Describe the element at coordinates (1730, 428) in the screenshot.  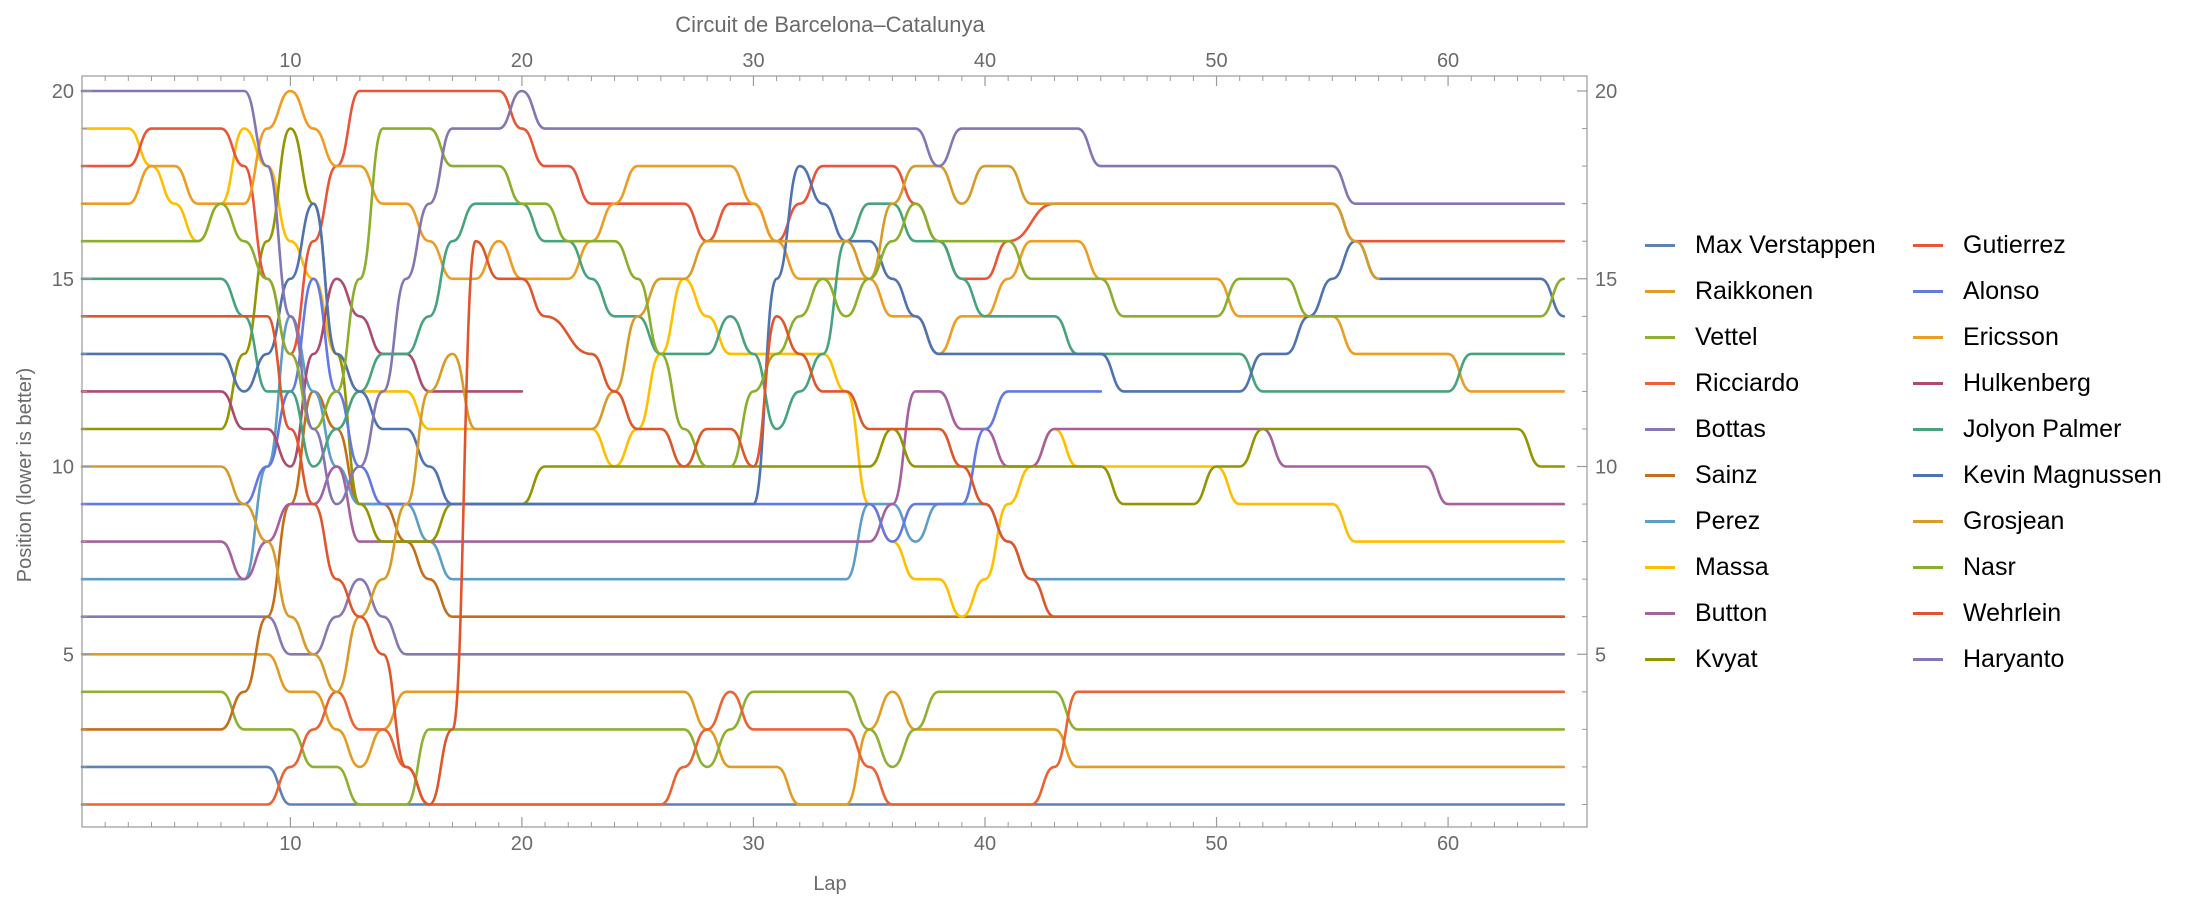
I see `legend-label: Bottas` at that location.